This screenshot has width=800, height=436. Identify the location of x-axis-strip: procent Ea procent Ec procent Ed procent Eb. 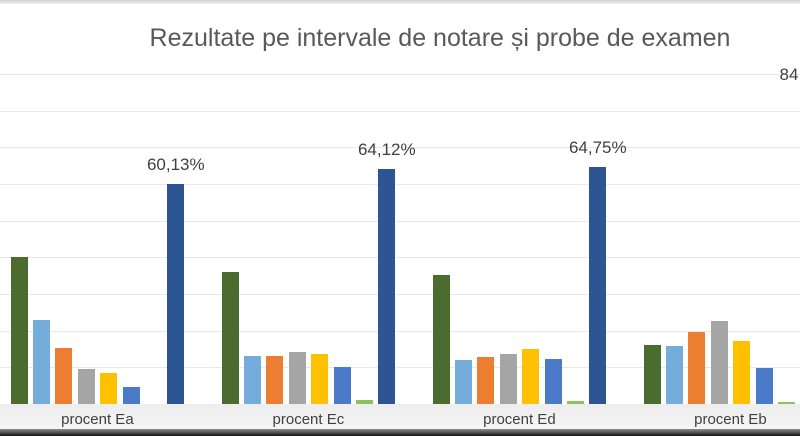
(400, 417).